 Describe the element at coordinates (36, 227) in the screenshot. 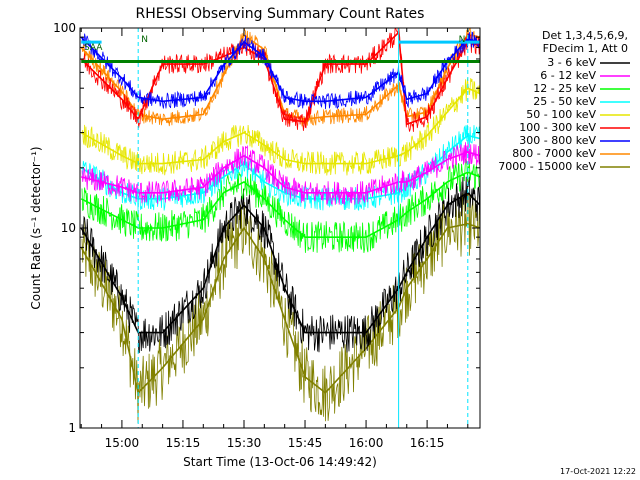

I see `y-axis-label: Count Rate (s⁻¹ detector⁻¹)` at that location.